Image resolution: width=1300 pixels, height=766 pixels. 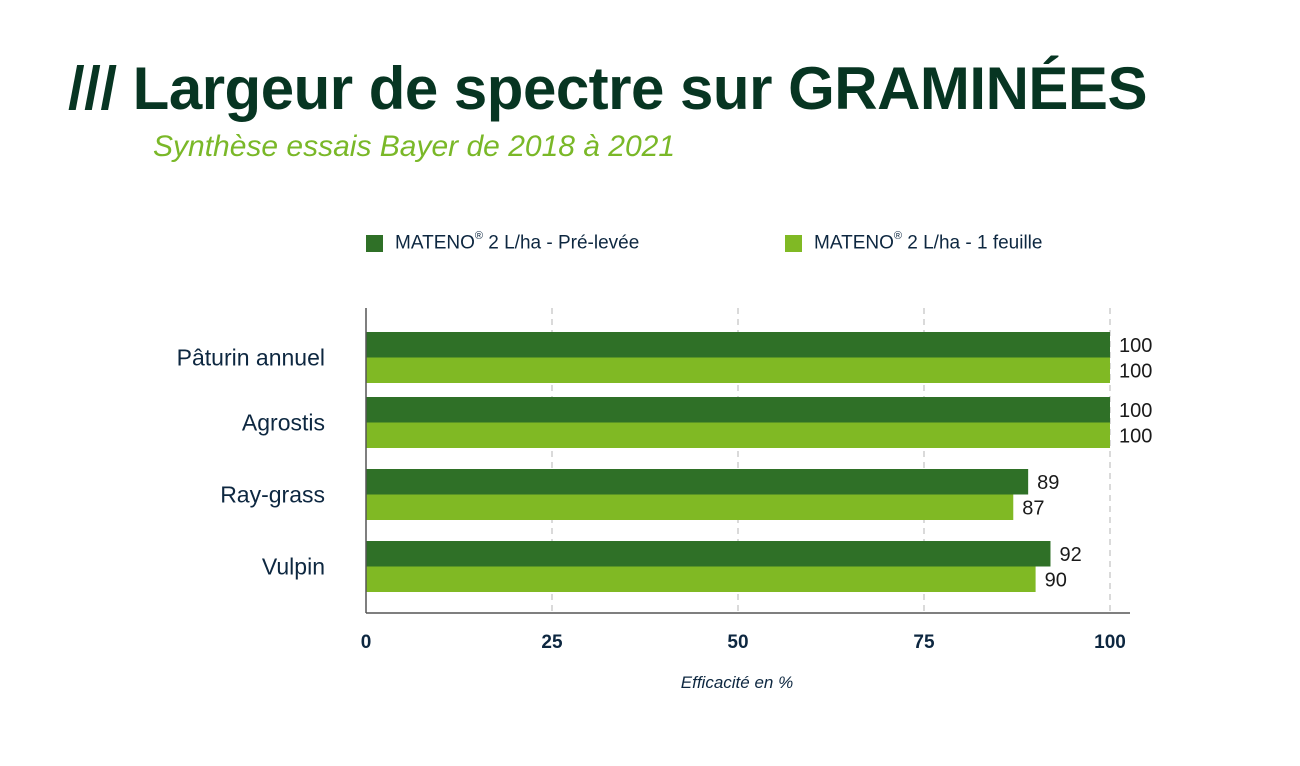 I want to click on legend-item-1-feuille: MATENO® 2 L/ha - 1 feuille, so click(x=914, y=241).